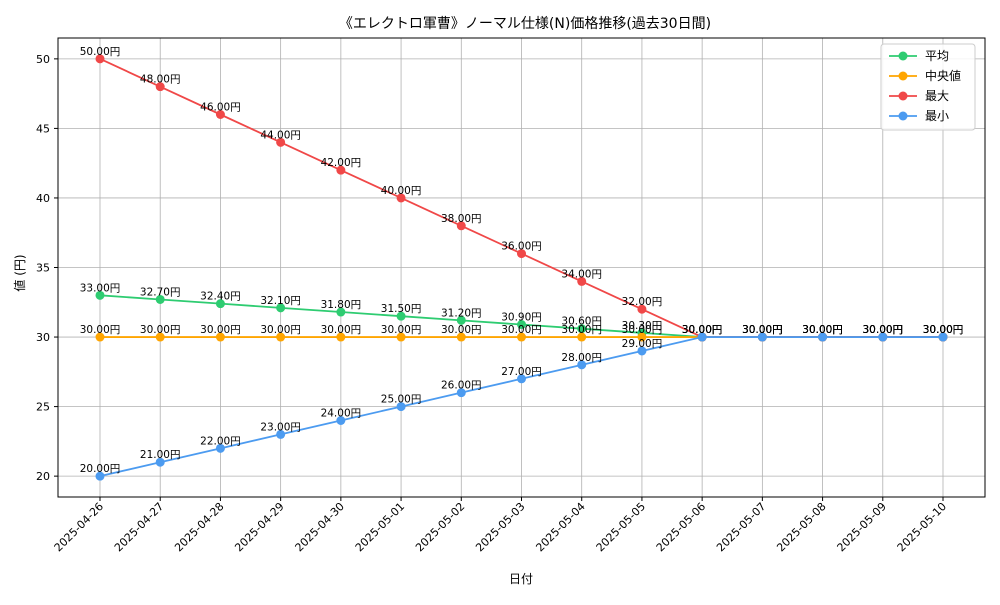 The height and width of the screenshot is (605, 1000). I want to click on legend-label: 中央値, so click(943, 75).